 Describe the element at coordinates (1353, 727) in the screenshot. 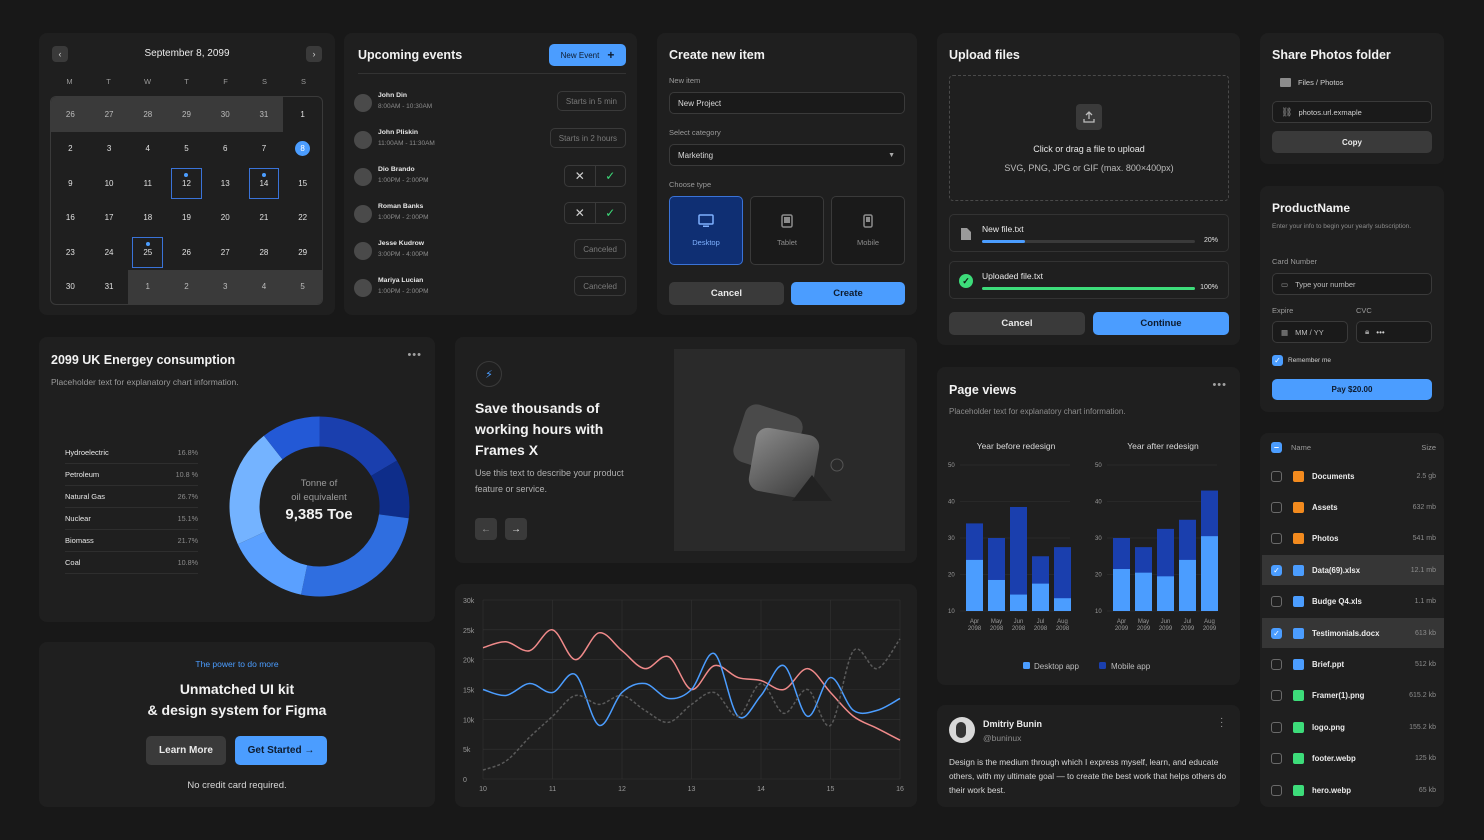

I see `file-row: logo.png 155.2 kb` at that location.